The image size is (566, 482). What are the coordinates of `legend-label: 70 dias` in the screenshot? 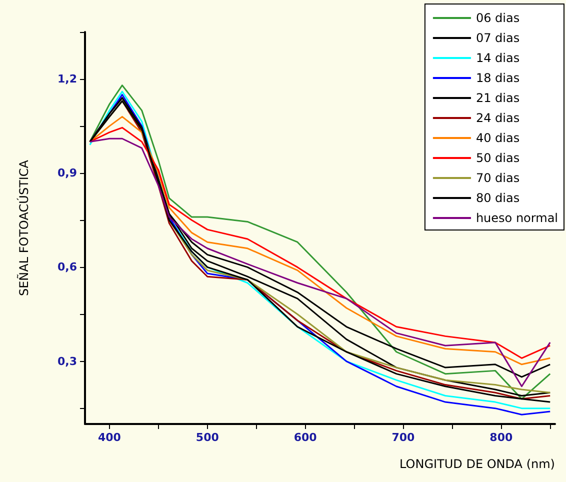 It's located at (498, 178).